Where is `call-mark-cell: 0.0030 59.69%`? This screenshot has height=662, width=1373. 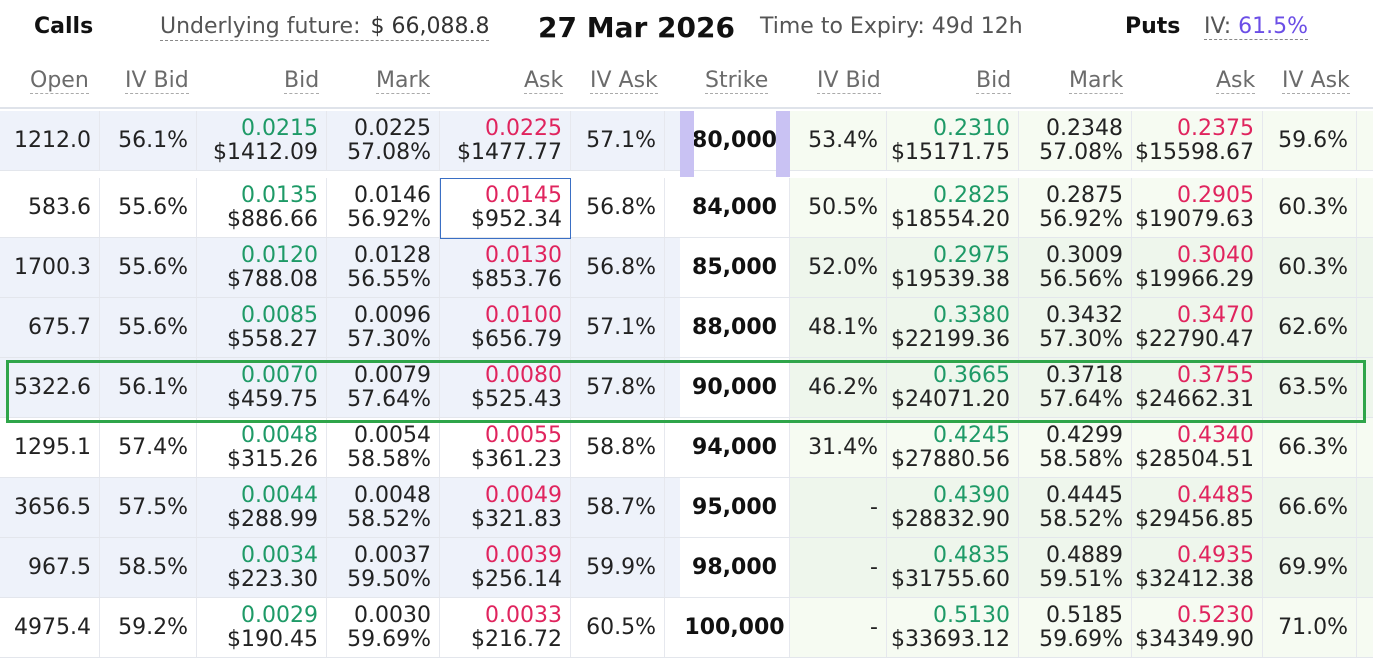 call-mark-cell: 0.0030 59.69% is located at coordinates (383, 627).